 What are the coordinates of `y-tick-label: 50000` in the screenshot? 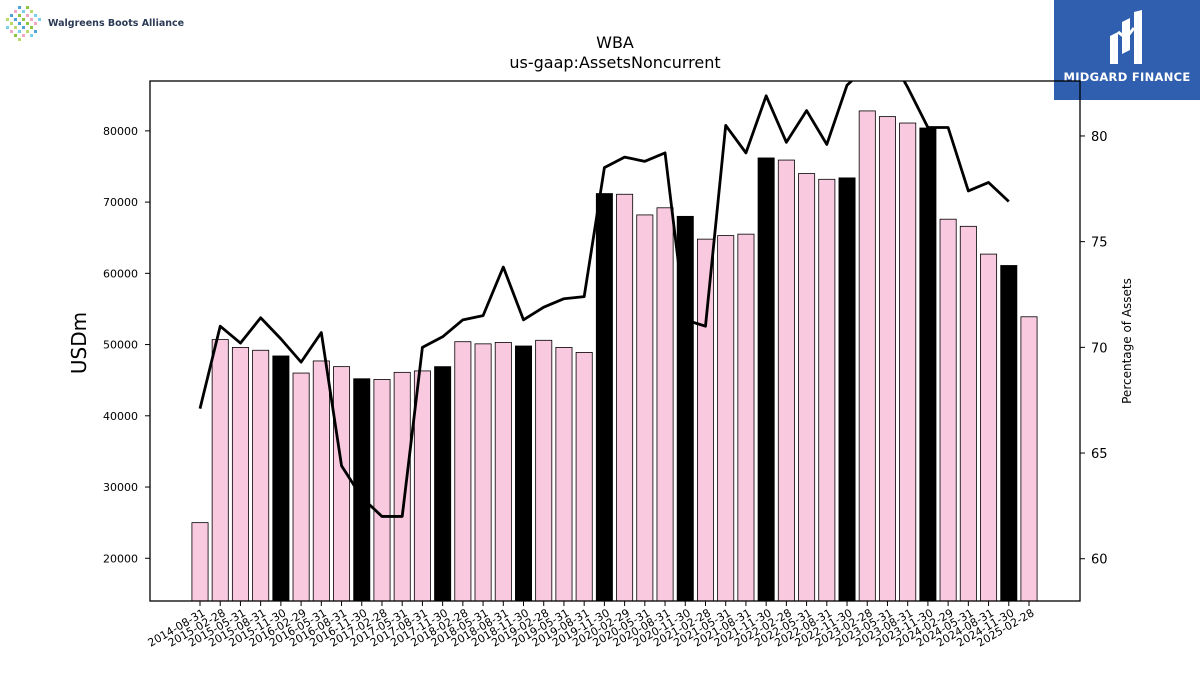 It's located at (120, 345).